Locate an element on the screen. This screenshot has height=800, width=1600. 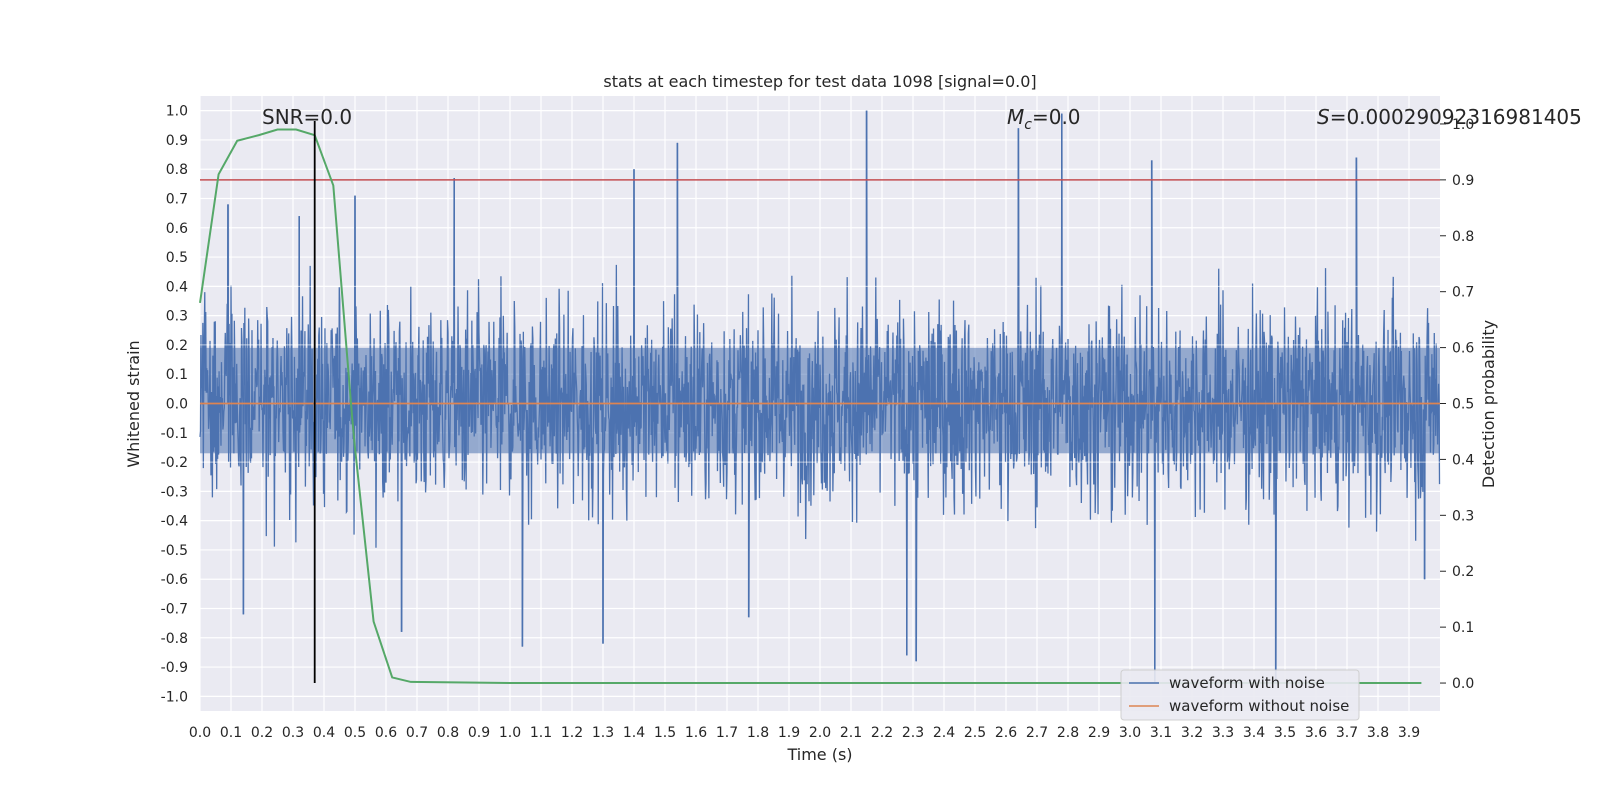
x-tick-label: 2.9 is located at coordinates (1099, 733).